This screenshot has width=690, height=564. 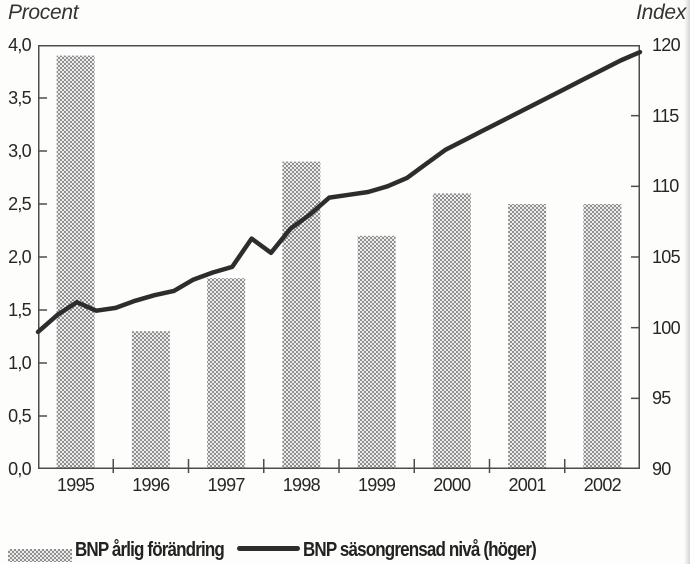 What do you see at coordinates (452, 485) in the screenshot?
I see `x-axis-year-label: 2000` at bounding box center [452, 485].